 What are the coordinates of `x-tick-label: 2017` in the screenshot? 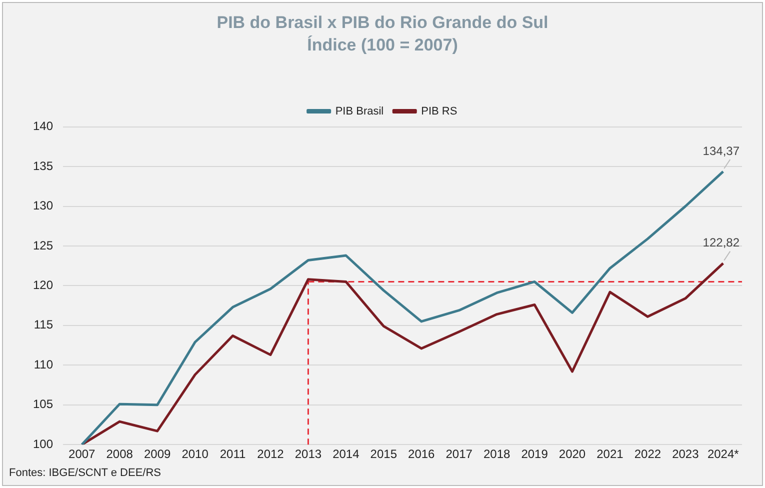 It's located at (459, 454).